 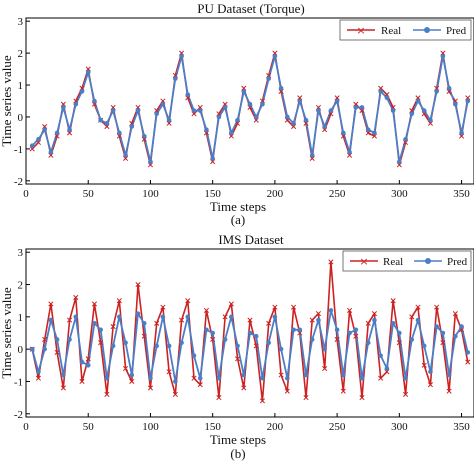 What do you see at coordinates (399, 194) in the screenshot?
I see `x-tick-label: 300` at bounding box center [399, 194].